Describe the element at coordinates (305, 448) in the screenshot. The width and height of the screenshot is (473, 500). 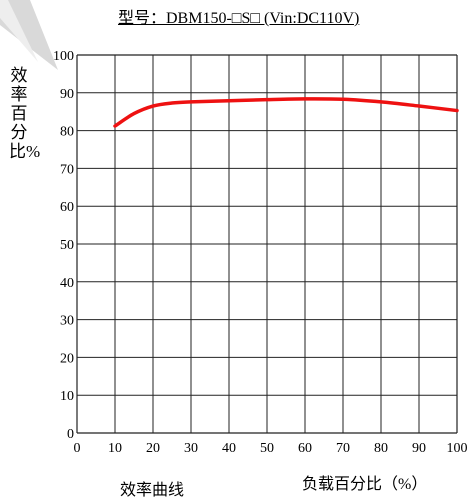
I see `x-tick-label: 60` at that location.